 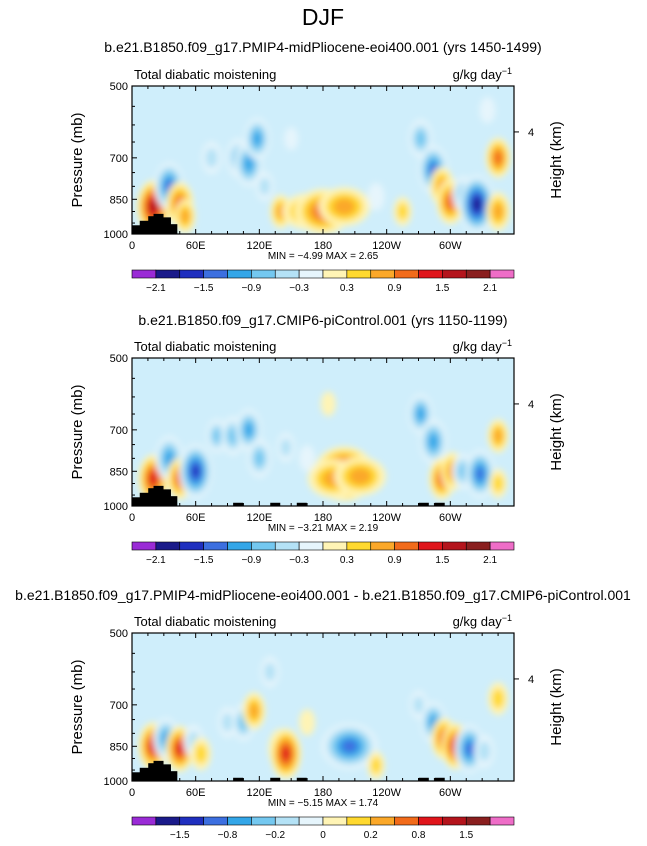 I want to click on x-tick-label: 120E, so click(x=259, y=518).